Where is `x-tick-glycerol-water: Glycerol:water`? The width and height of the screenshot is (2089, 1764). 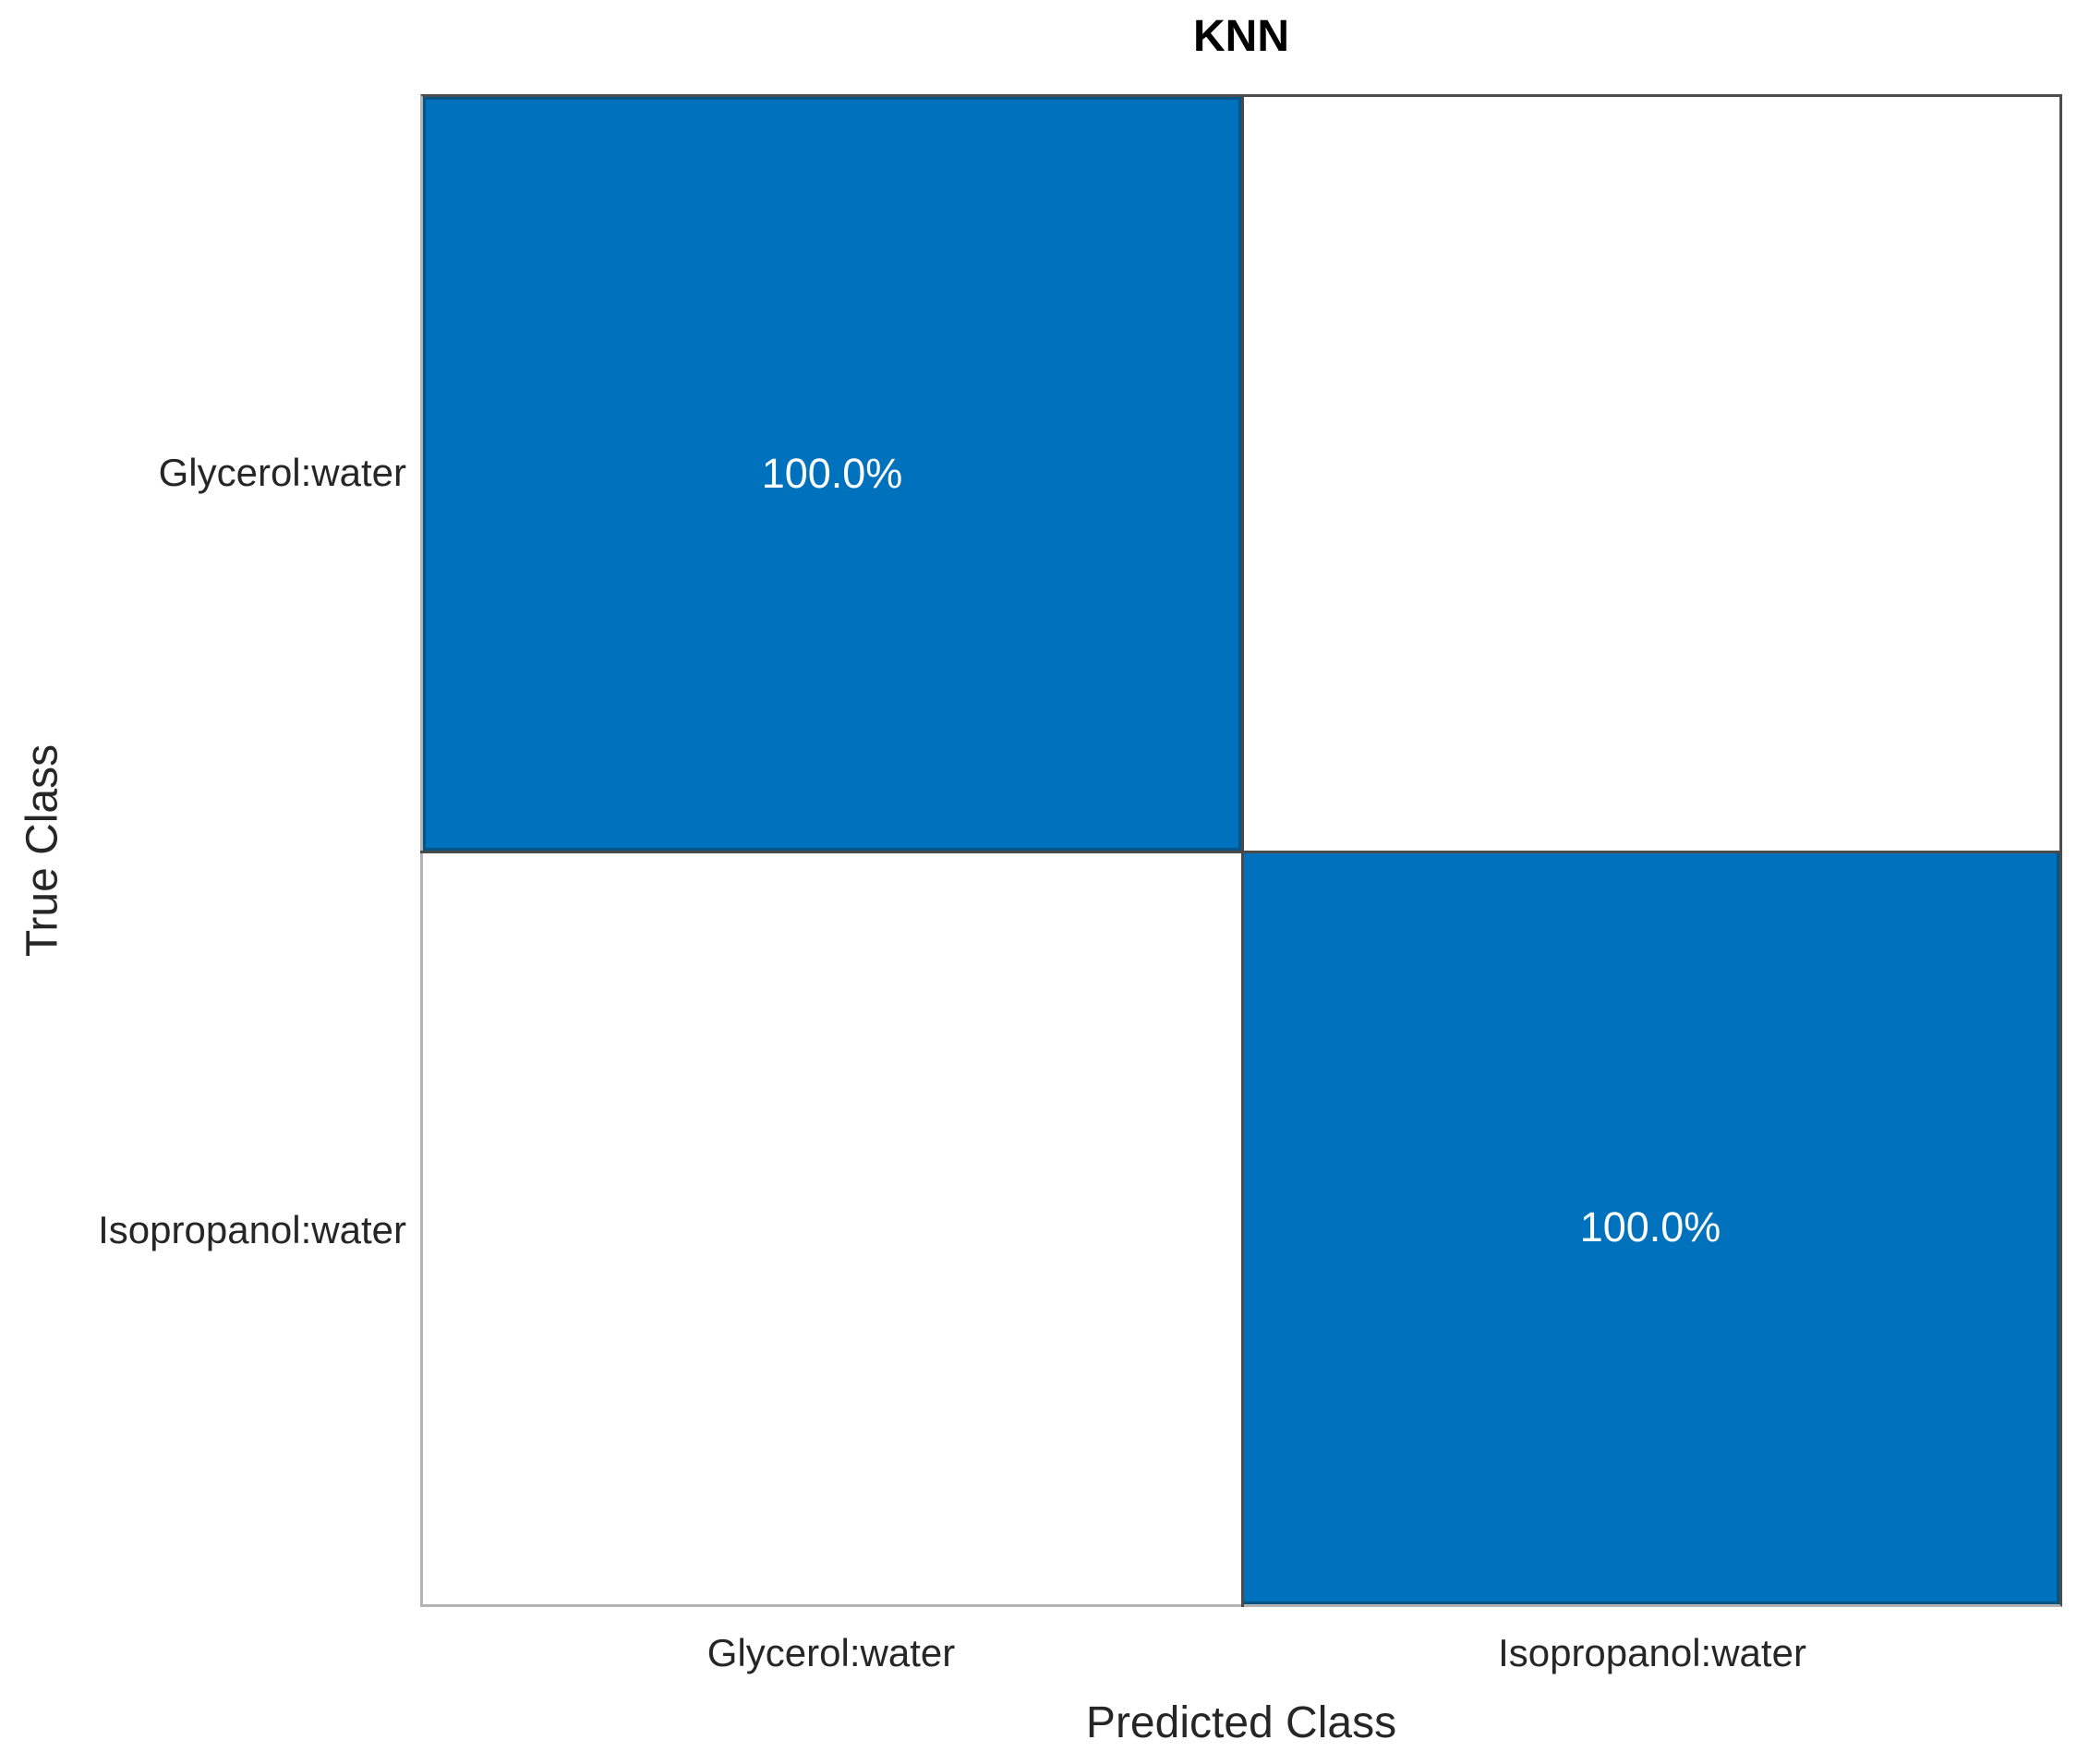 x-tick-glycerol-water: Glycerol:water is located at coordinates (831, 1653).